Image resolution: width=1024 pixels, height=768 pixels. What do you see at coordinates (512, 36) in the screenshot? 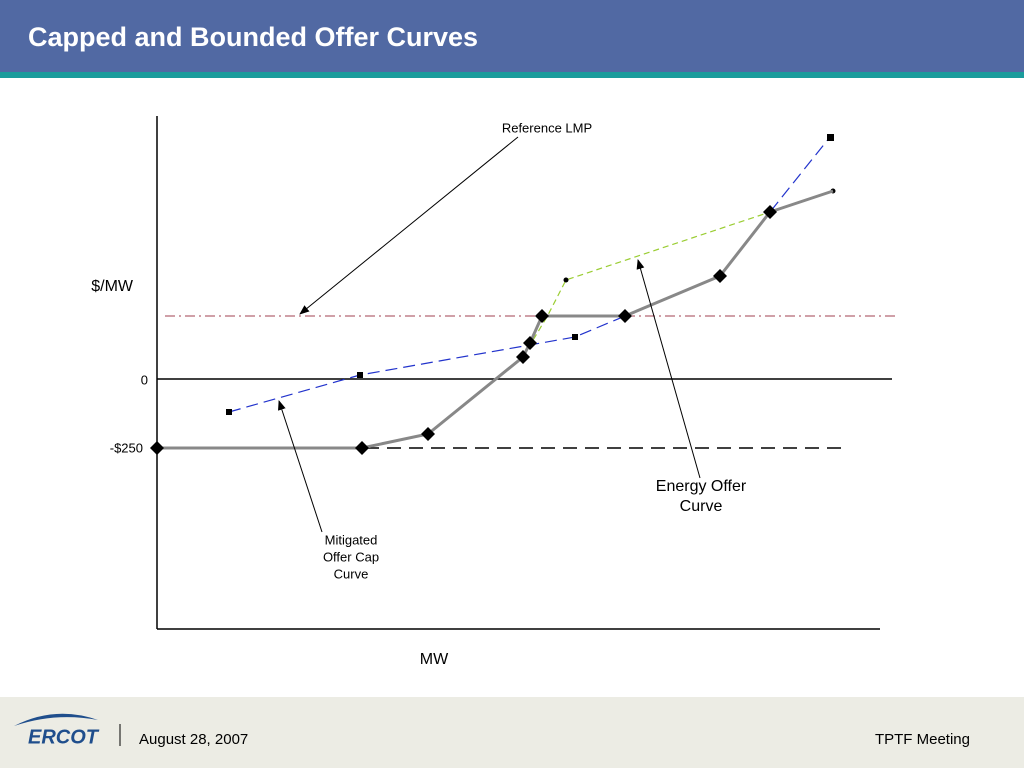
I see `header-bar` at bounding box center [512, 36].